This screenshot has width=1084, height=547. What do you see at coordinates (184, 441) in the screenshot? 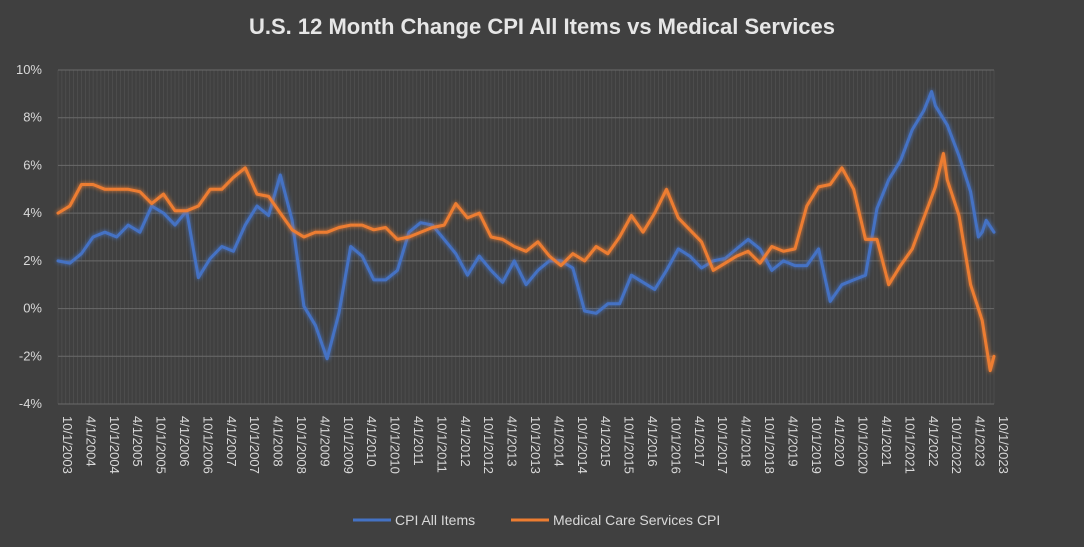
I see `x-tick-label: 4/1/2006` at bounding box center [184, 441].